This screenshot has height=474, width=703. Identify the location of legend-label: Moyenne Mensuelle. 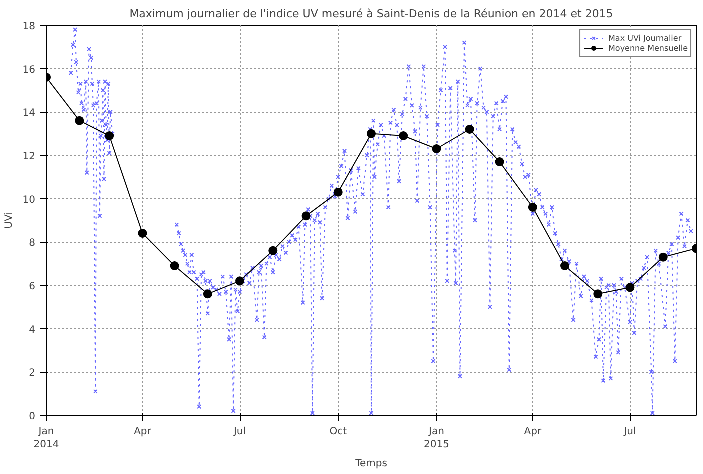
(648, 48).